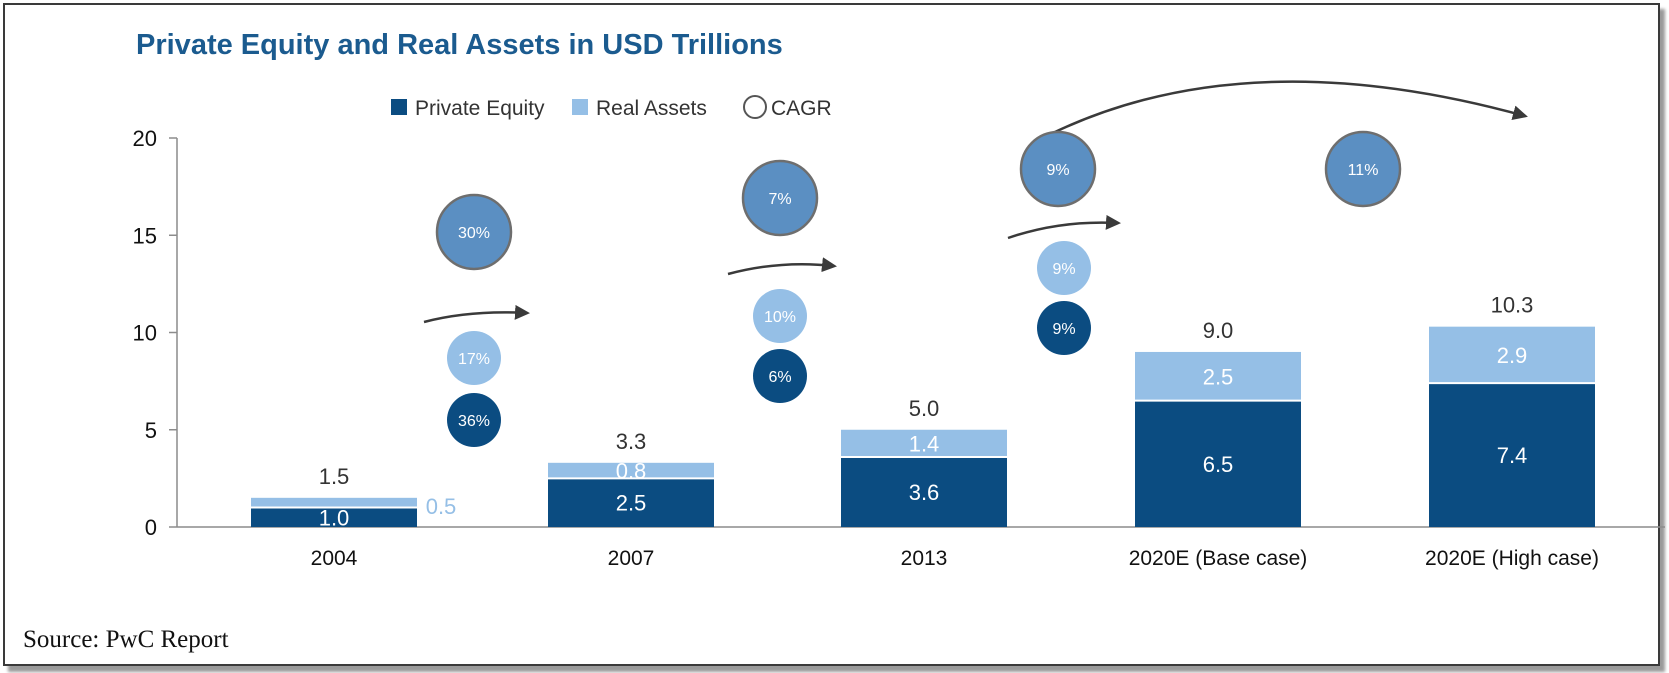 The image size is (1669, 673). Describe the element at coordinates (1512, 305) in the screenshot. I see `label-total: 10.3` at that location.